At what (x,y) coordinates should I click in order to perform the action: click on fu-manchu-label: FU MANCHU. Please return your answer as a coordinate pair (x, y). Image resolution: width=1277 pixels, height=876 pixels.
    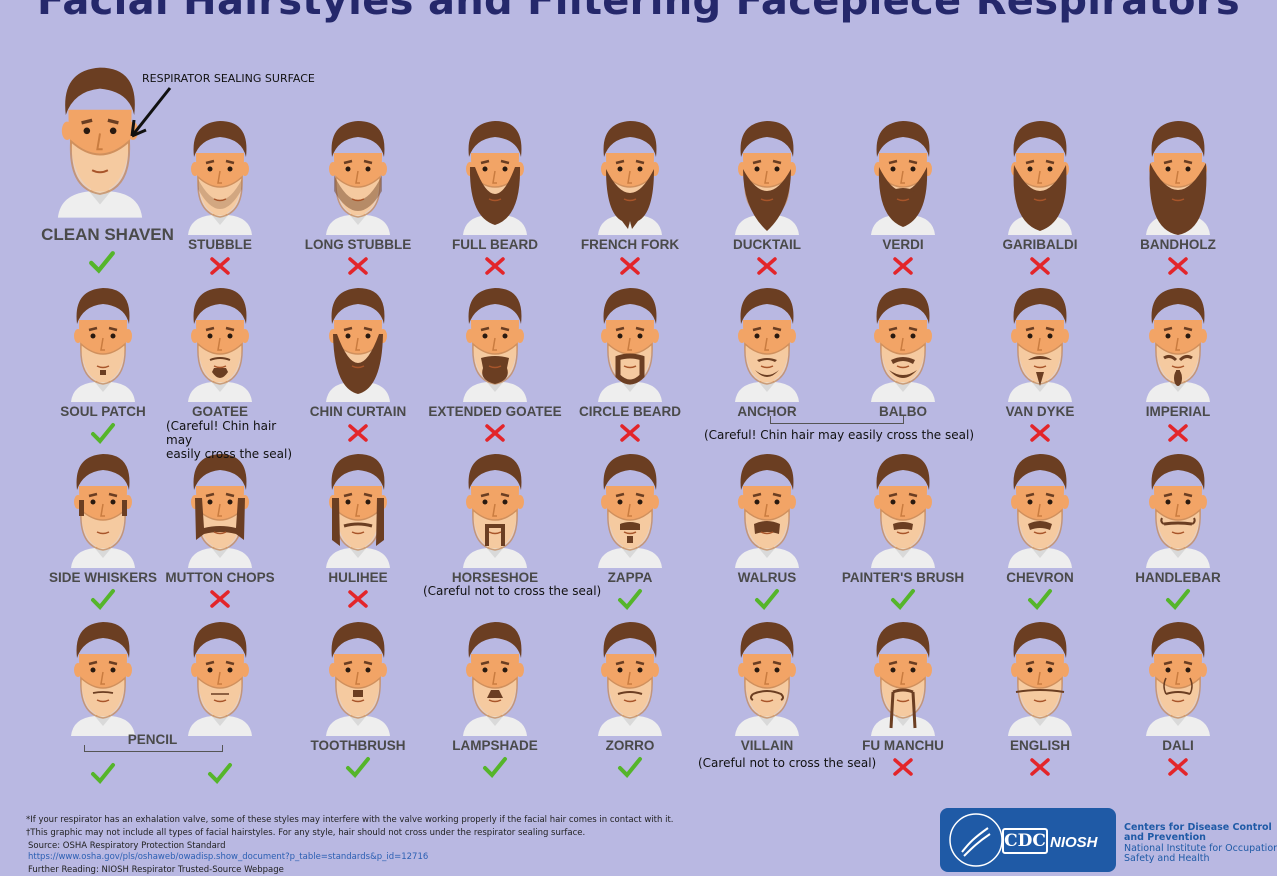
    Looking at the image, I should click on (903, 745).